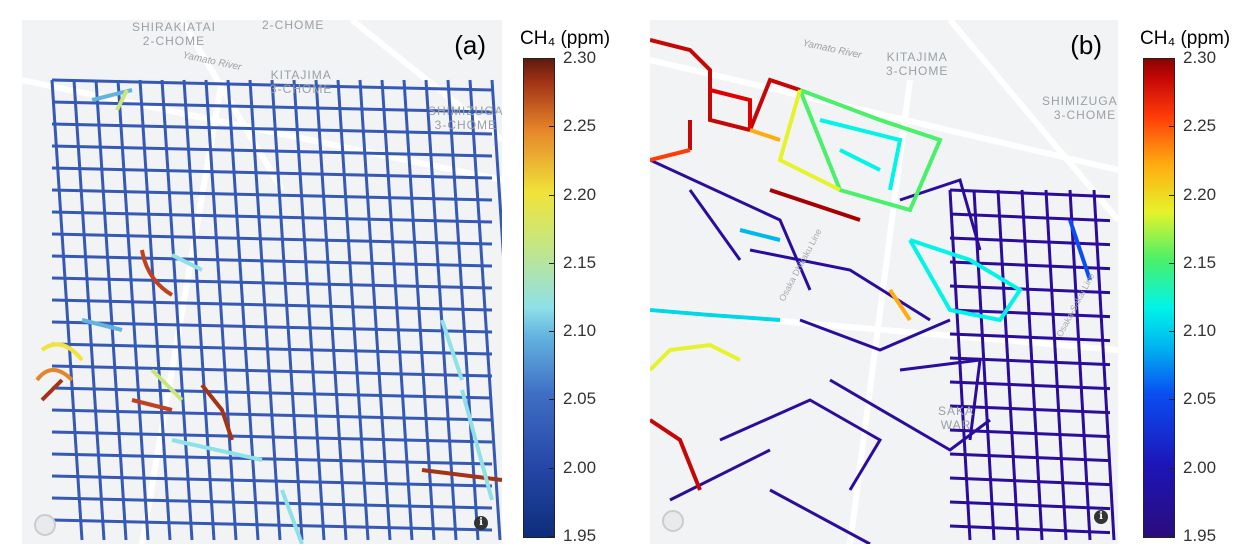 This screenshot has width=1260, height=560. I want to click on map-label-shimizu: SHIMIZUGA 3-CHOME, so click(465, 118).